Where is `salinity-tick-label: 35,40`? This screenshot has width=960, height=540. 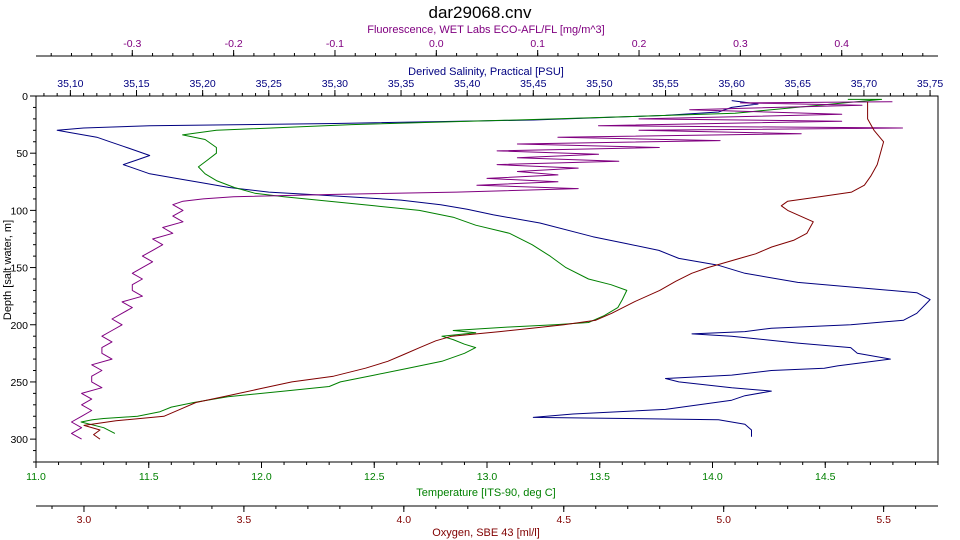
salinity-tick-label: 35,40 is located at coordinates (467, 84).